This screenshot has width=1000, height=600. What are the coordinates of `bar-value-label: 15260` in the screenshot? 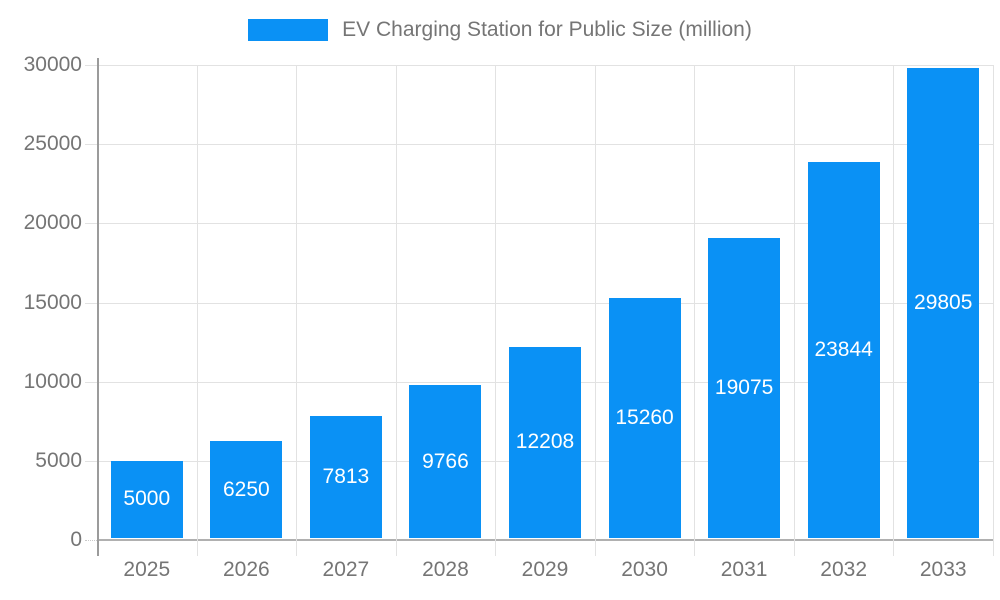 It's located at (644, 418).